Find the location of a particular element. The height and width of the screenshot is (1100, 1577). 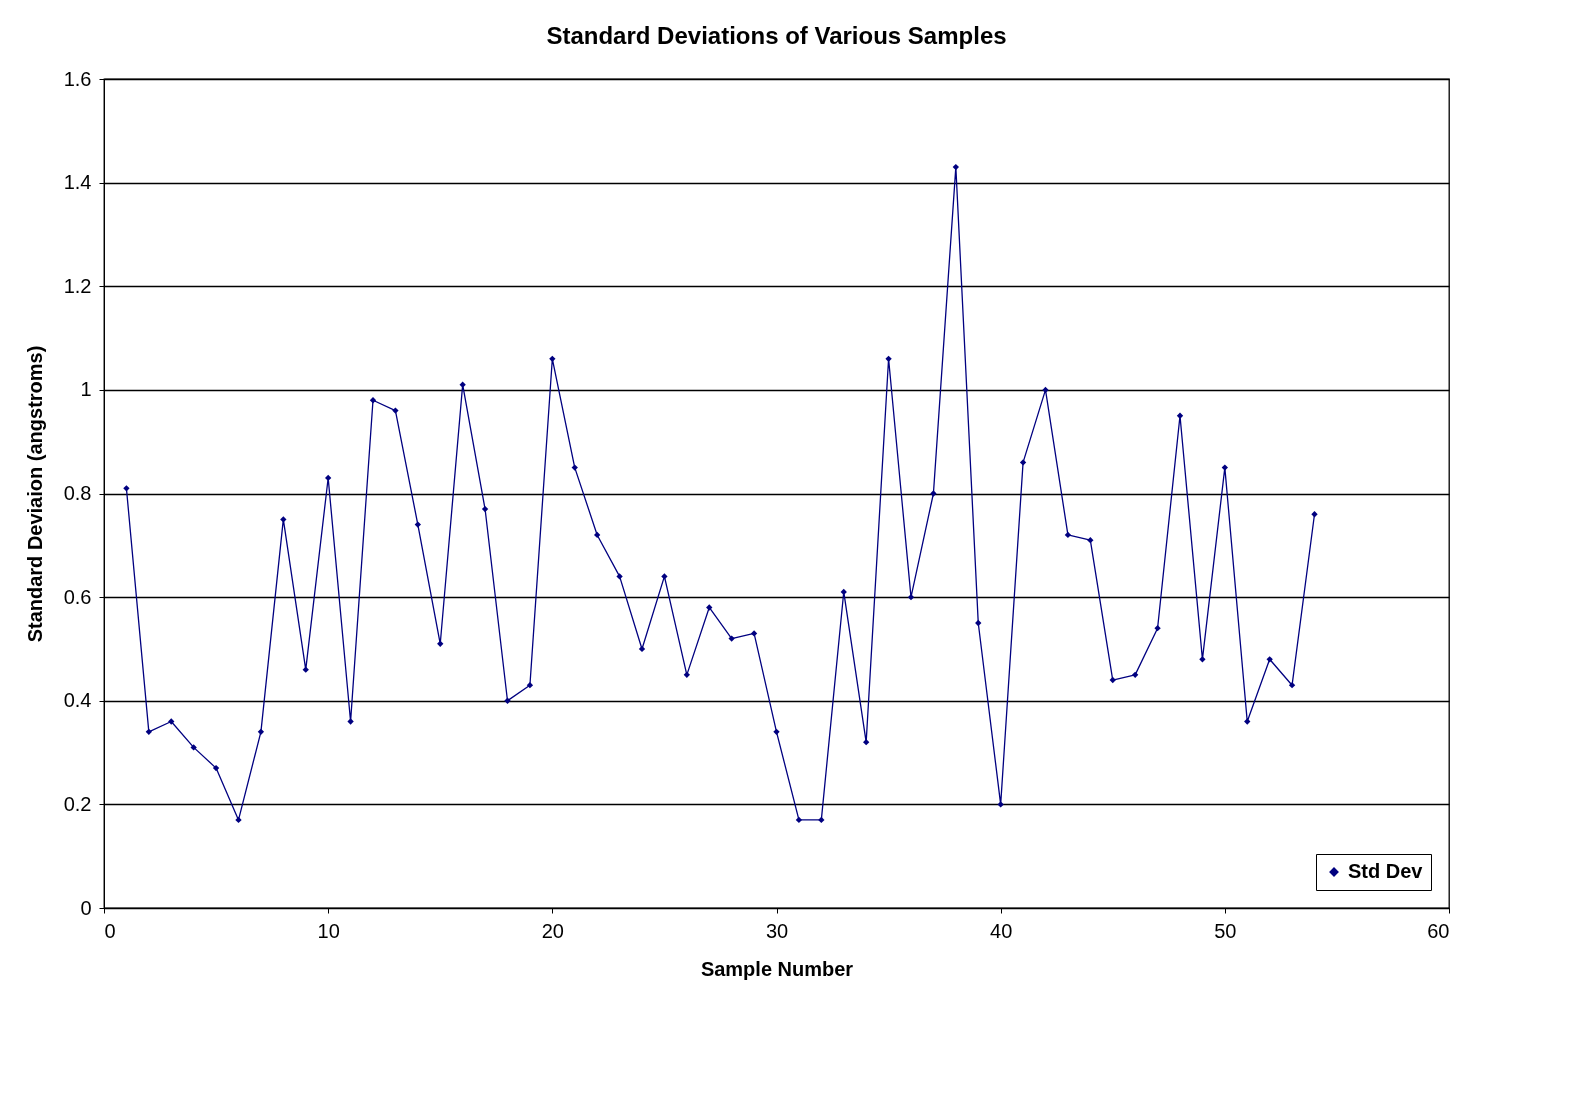

x-tick-label: 20 is located at coordinates (552, 930).